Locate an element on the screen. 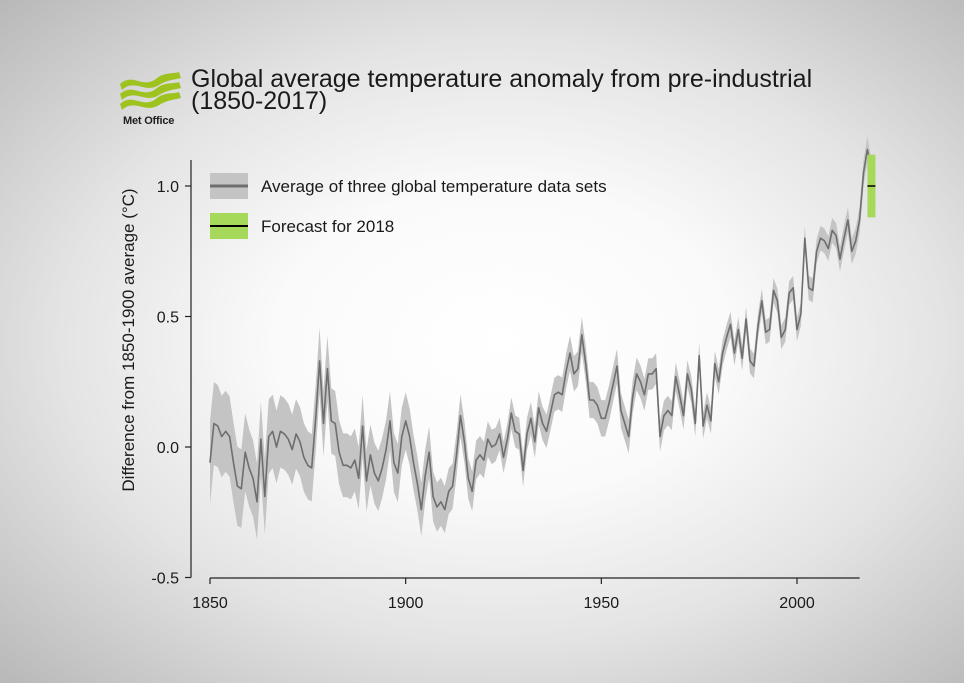 The width and height of the screenshot is (964, 683). y-tick-label: 0.5 is located at coordinates (168, 318).